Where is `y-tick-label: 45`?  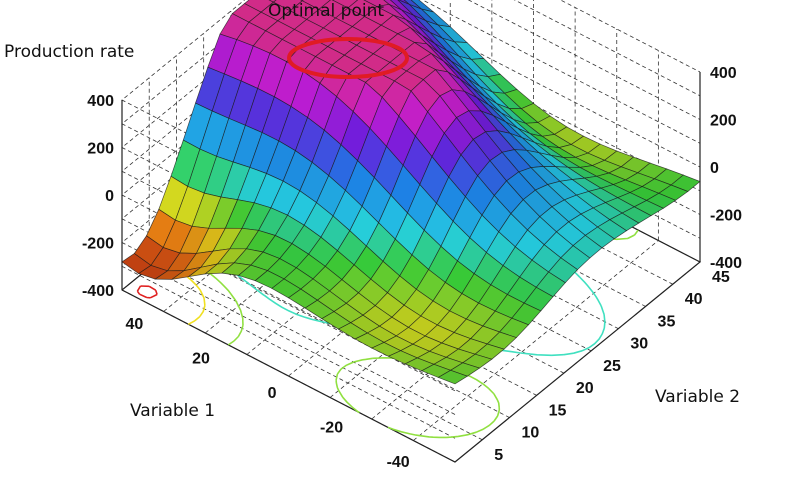 y-tick-label: 45 is located at coordinates (721, 277).